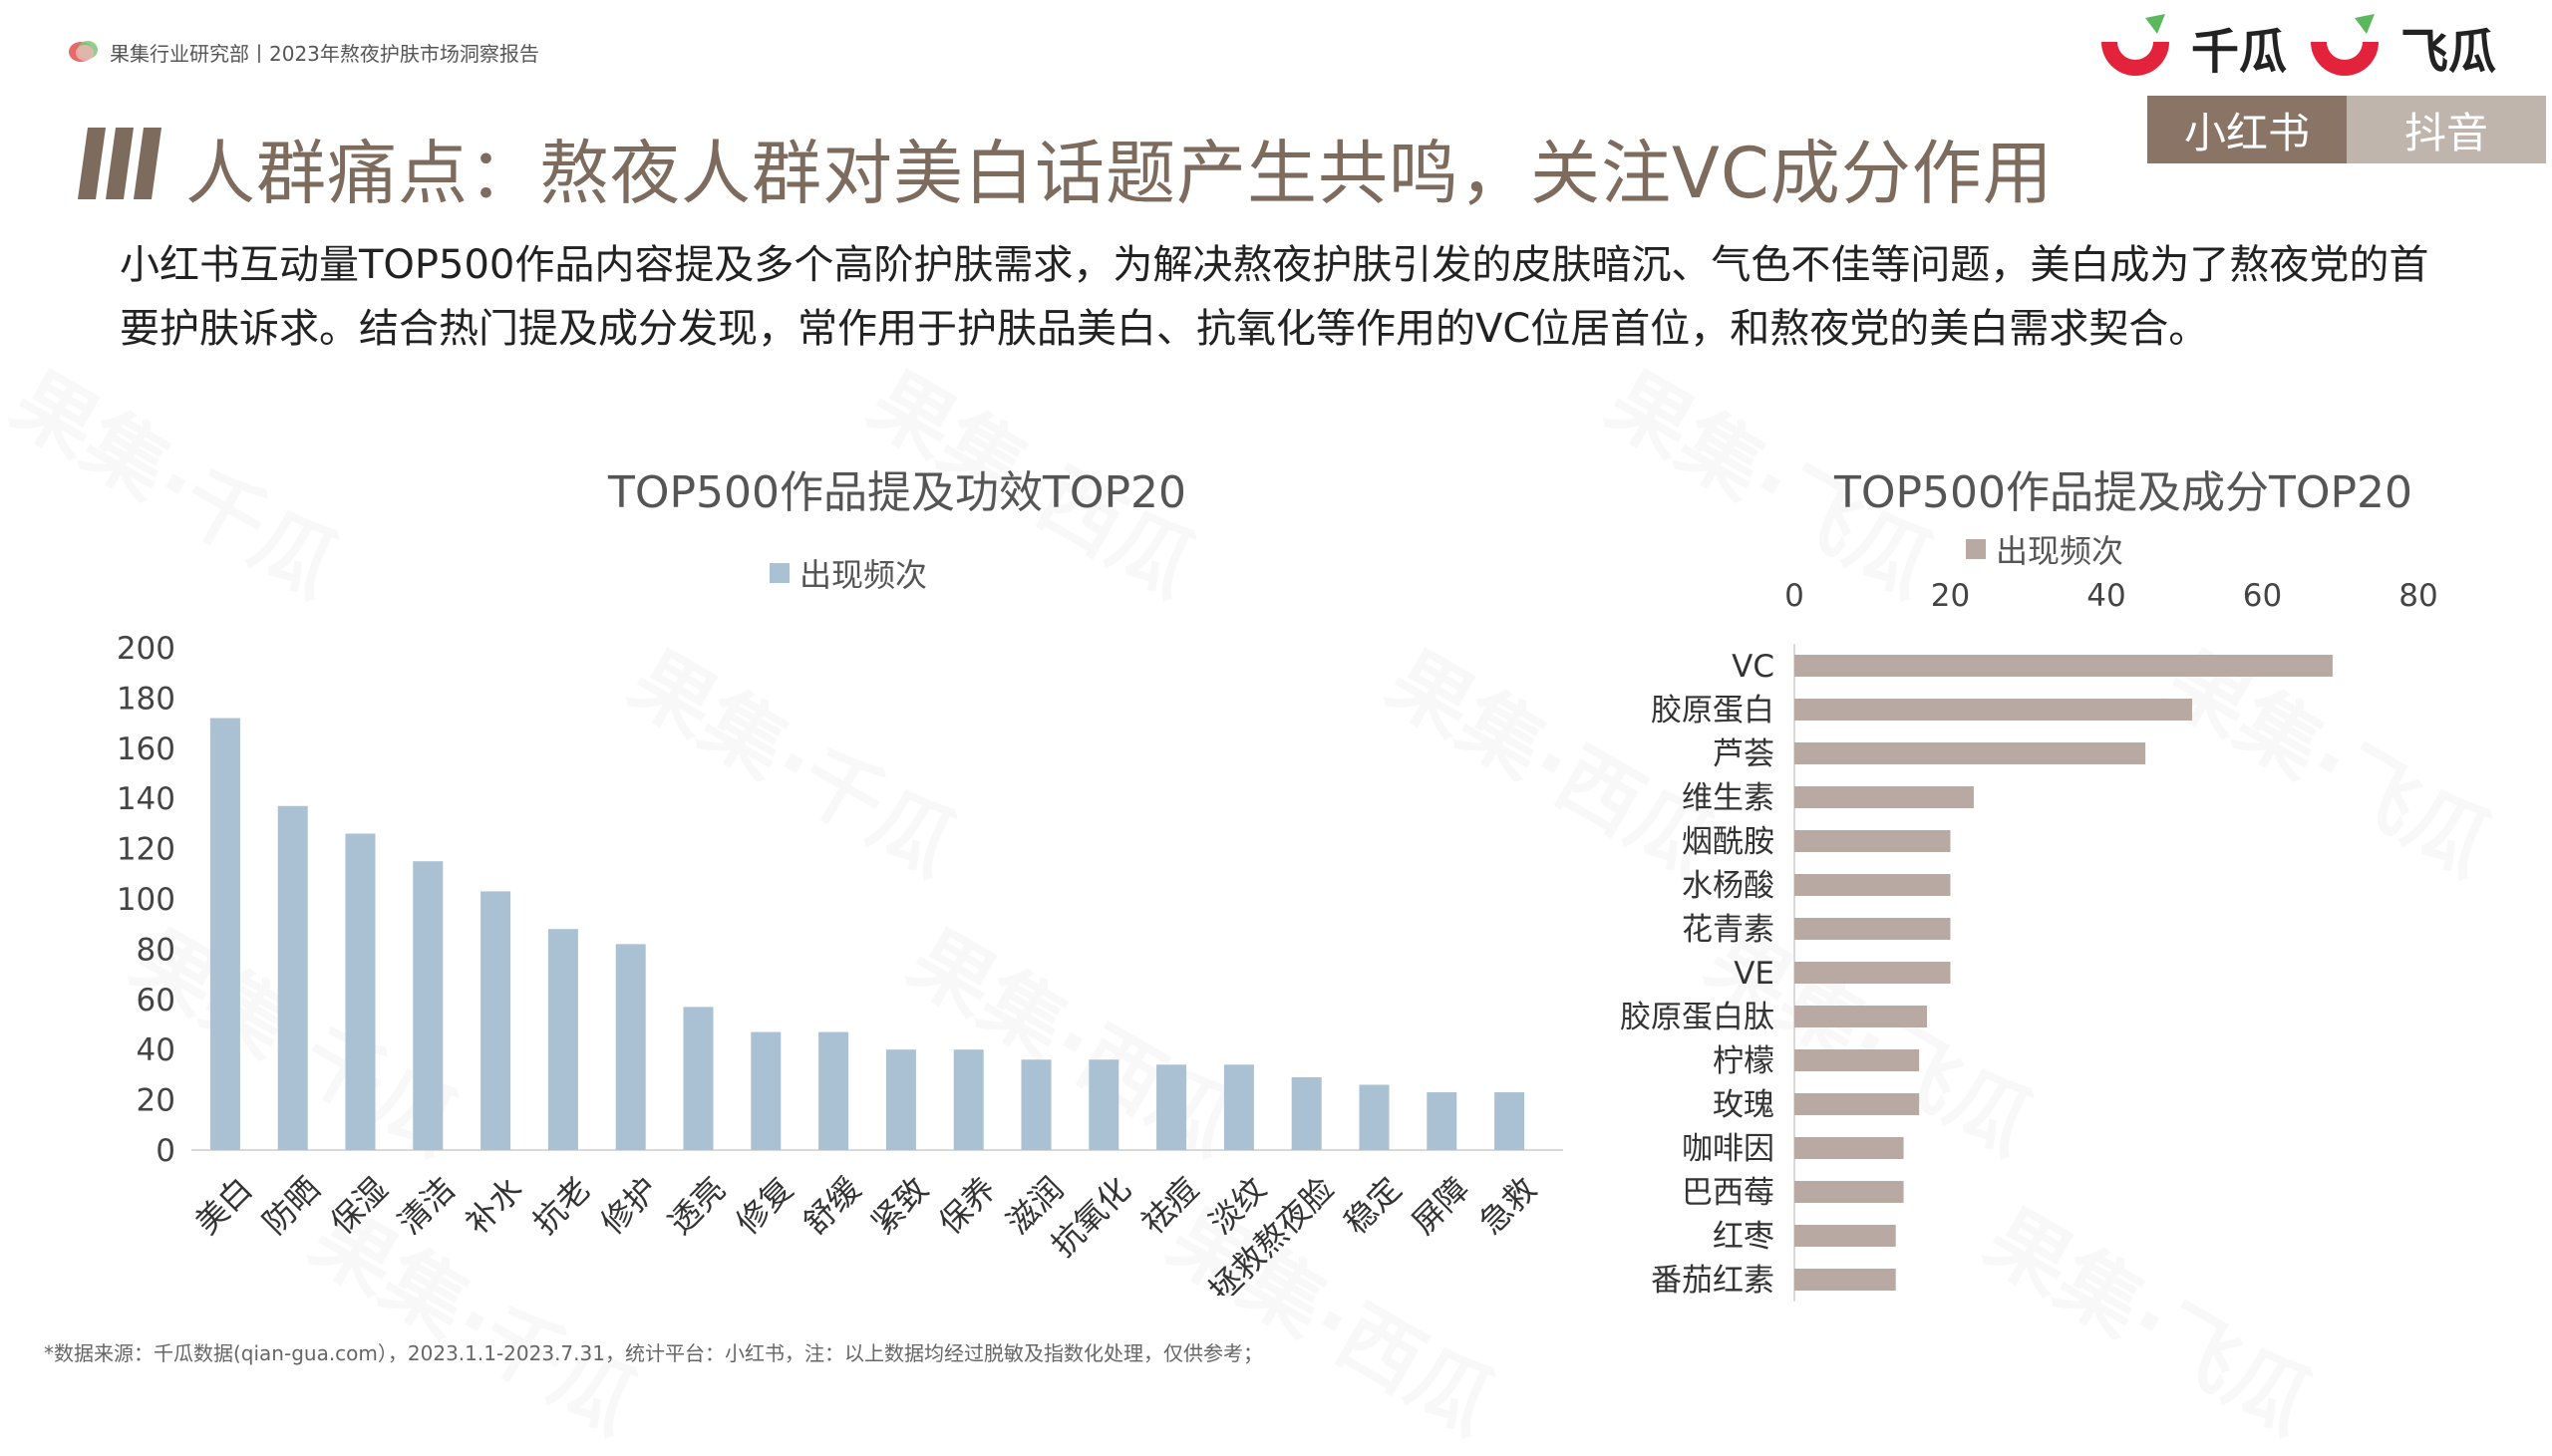  I want to click on right-category-label: 胶原蛋白肽, so click(1697, 1017).